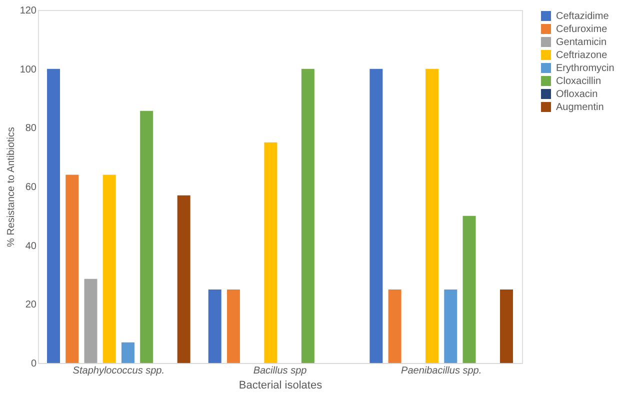 This screenshot has width=638, height=409. Describe the element at coordinates (28, 11) in the screenshot. I see `y-tick-label: 120` at that location.